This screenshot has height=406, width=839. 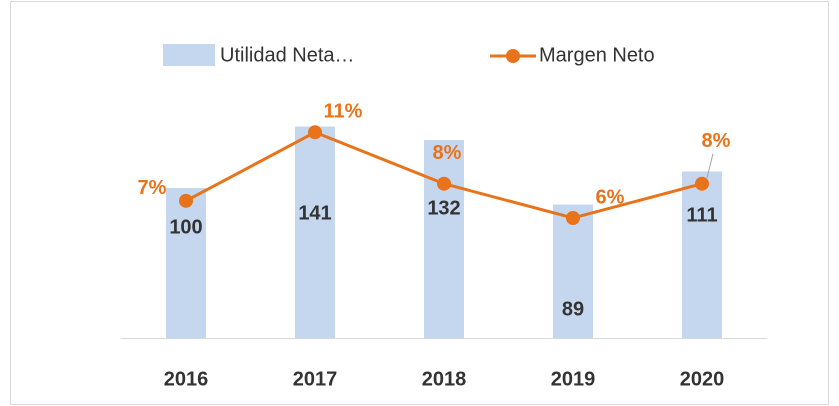 I want to click on data-label: 141, so click(x=314, y=213).